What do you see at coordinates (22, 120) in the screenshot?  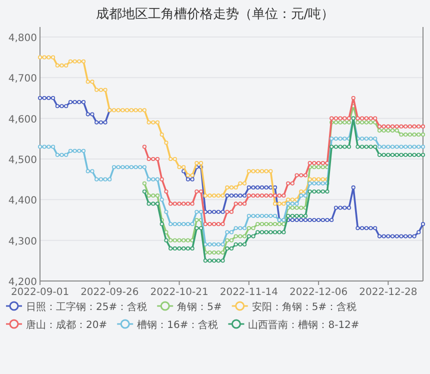 I see `y-tick-label: 4,600` at bounding box center [22, 120].